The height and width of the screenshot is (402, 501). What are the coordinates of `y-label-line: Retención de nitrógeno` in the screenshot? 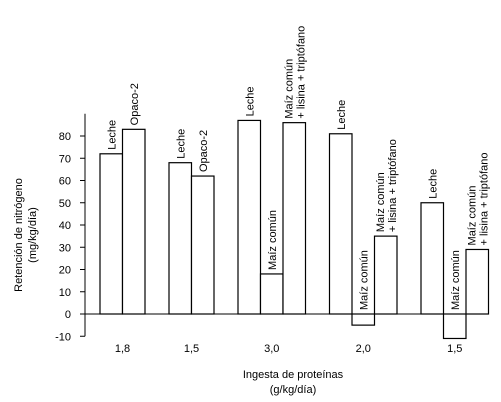 It's located at (19, 235).